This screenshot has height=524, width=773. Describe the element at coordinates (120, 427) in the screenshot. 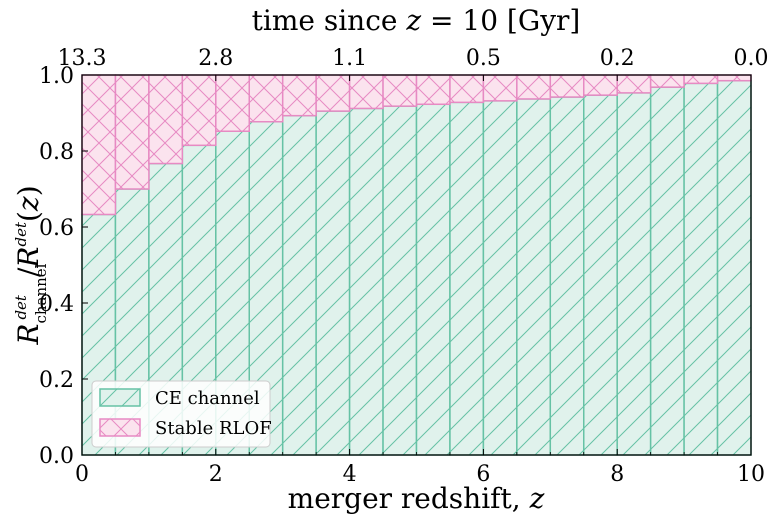

I see `legend-swatch-rlof` at that location.